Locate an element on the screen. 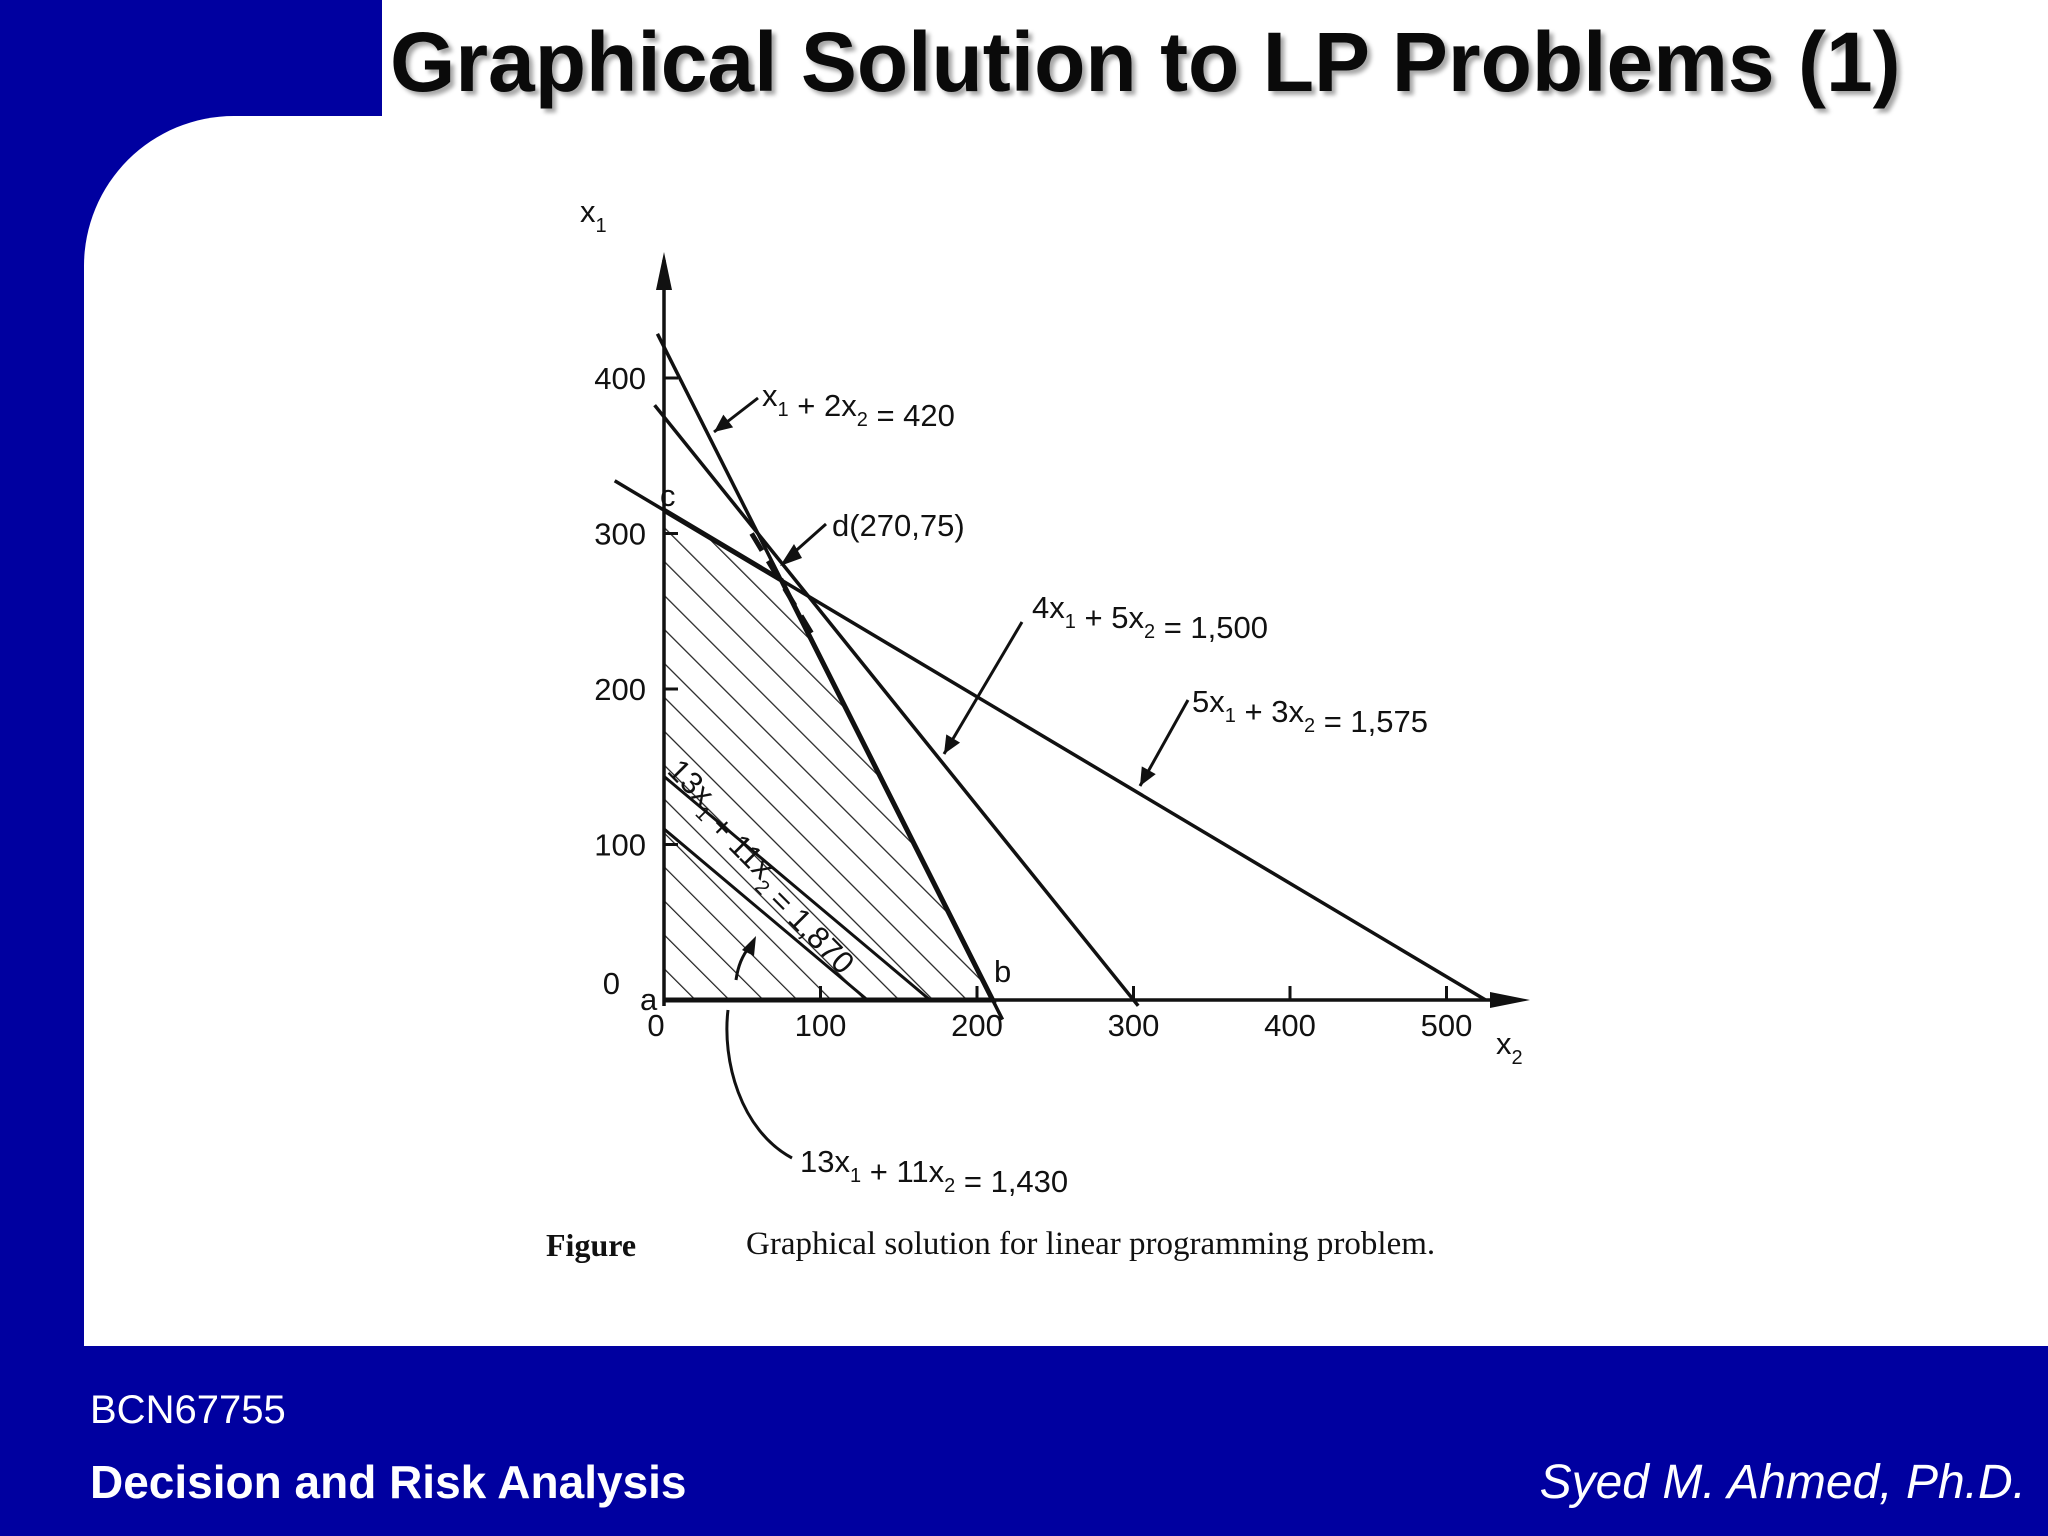 The image size is (2048, 1536). figure-caption-prefix: Figure is located at coordinates (591, 1245).